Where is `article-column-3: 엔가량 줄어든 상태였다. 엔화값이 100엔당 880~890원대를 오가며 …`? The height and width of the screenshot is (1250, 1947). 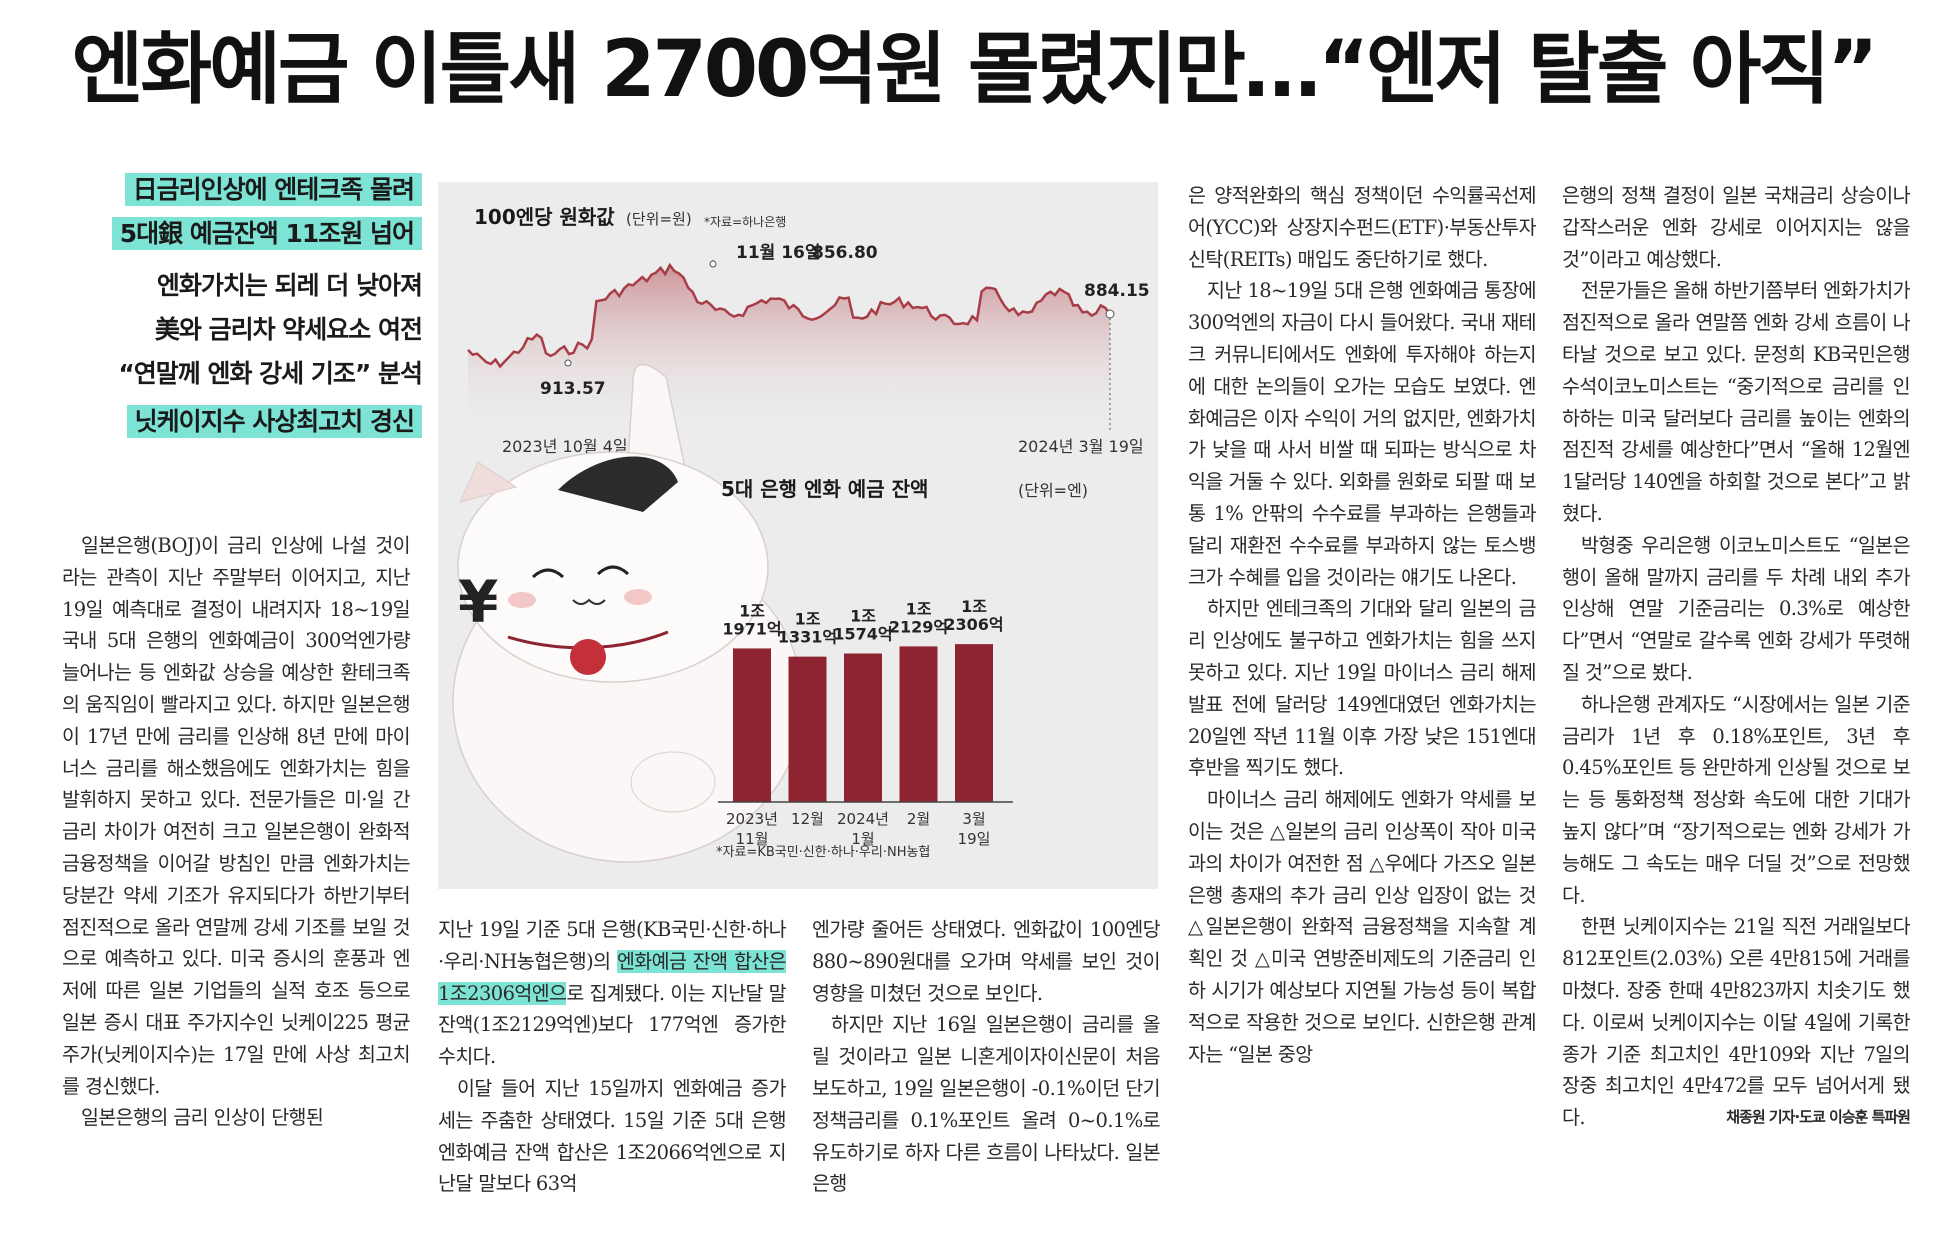 article-column-3: 엔가량 줄어든 상태였다. 엔화값이 100엔당 880~890원대를 오가며 … is located at coordinates (986, 1079).